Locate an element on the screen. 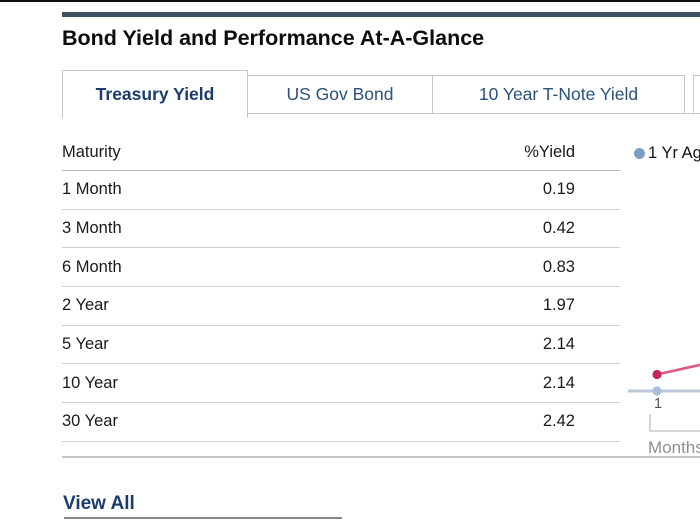 Image resolution: width=700 pixels, height=525 pixels. yield-cell: 1.97 is located at coordinates (558, 305).